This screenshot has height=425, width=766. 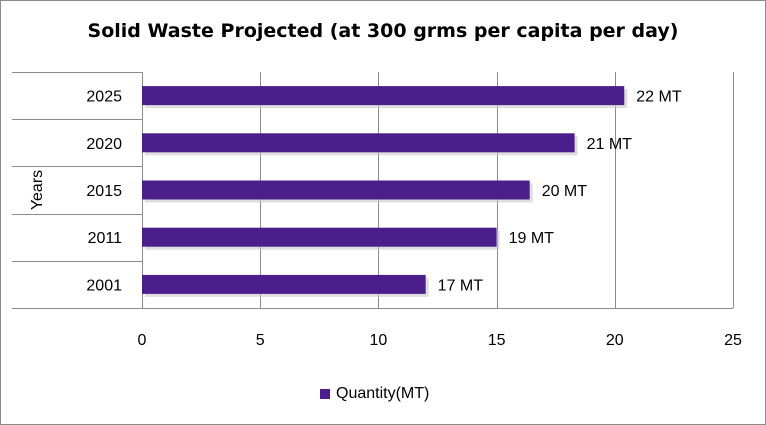 What do you see at coordinates (104, 144) in the screenshot?
I see `category-label: 2020` at bounding box center [104, 144].